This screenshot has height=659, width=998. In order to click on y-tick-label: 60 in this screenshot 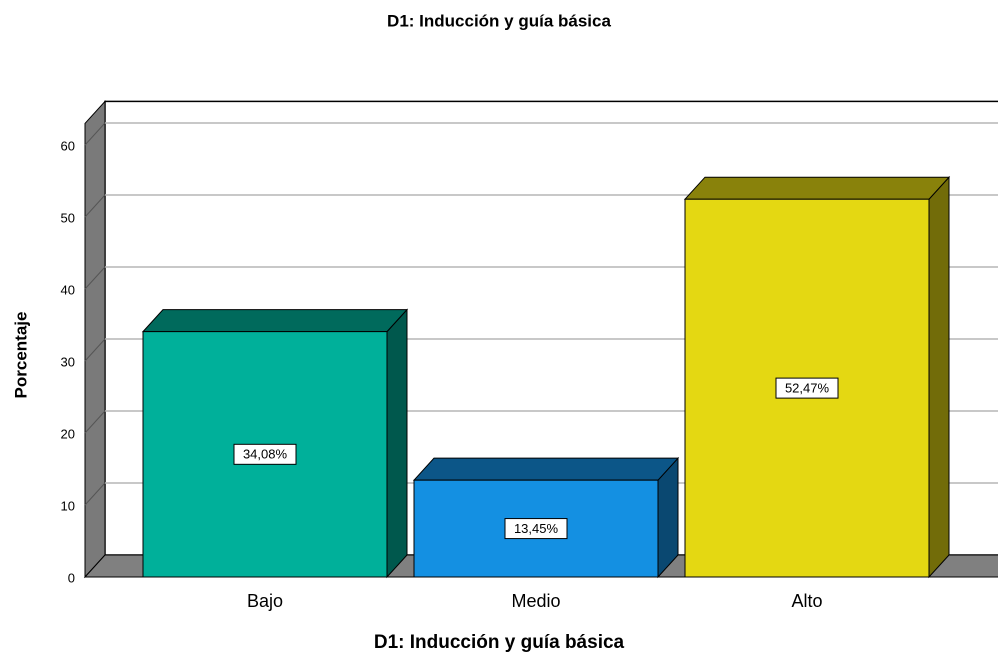, I will do `click(68, 145)`.